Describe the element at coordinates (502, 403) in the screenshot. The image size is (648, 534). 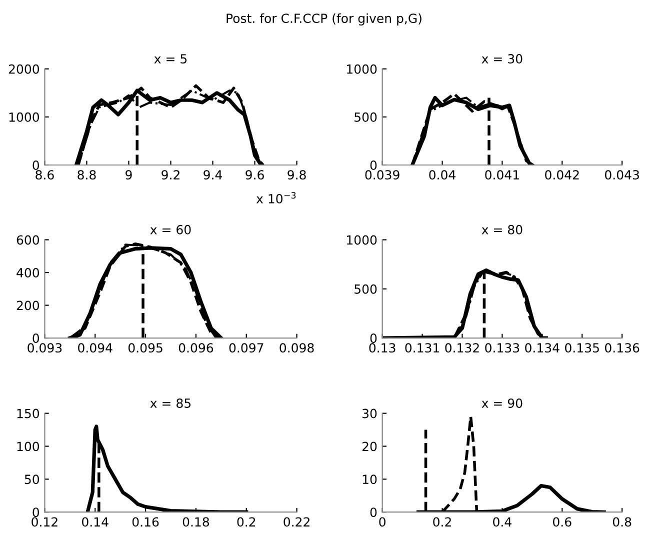
I see `chart-title: x = 90` at that location.